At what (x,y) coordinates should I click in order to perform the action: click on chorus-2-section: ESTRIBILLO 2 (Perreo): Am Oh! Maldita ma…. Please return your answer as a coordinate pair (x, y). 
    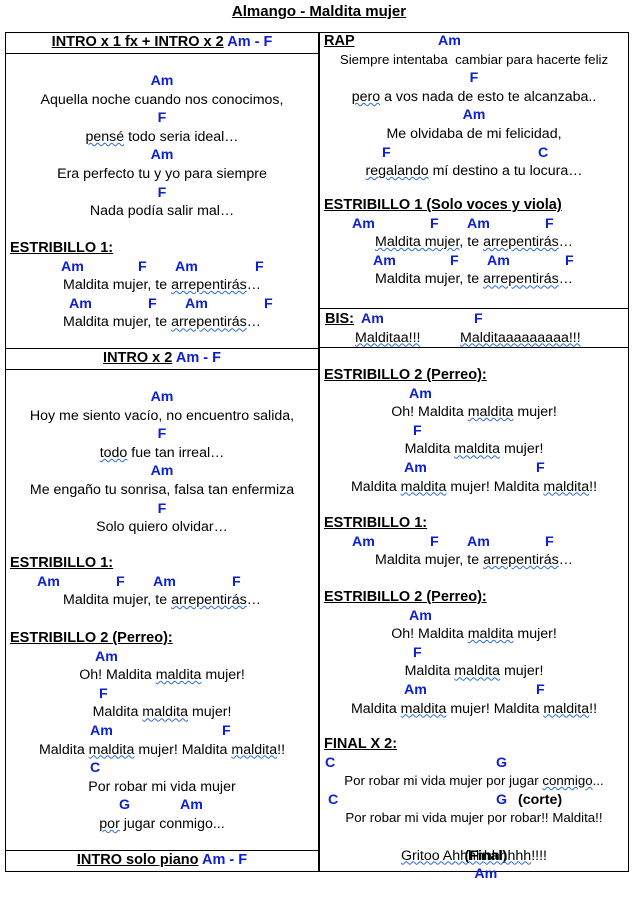
    Looking at the image, I should click on (162, 731).